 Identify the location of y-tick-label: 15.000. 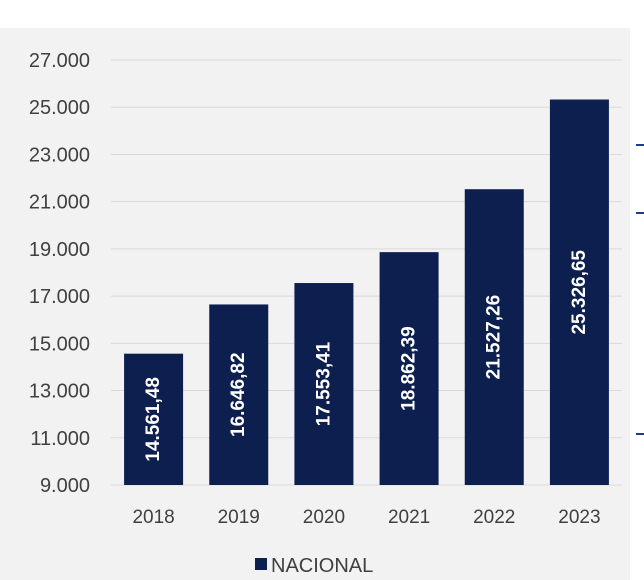
(59, 344).